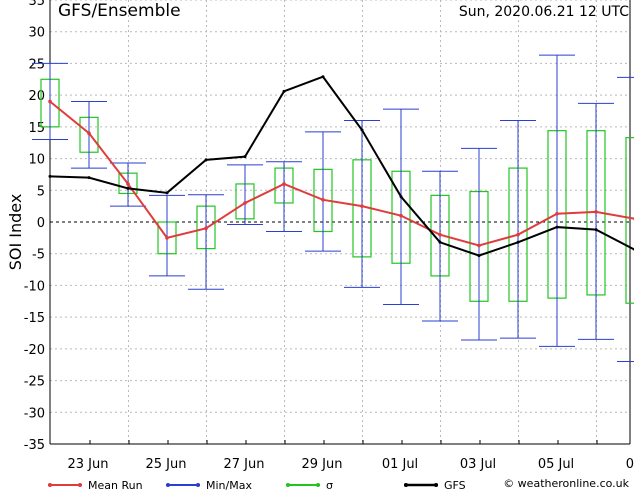  What do you see at coordinates (34, 413) in the screenshot?
I see `y-tick-label: -30` at bounding box center [34, 413].